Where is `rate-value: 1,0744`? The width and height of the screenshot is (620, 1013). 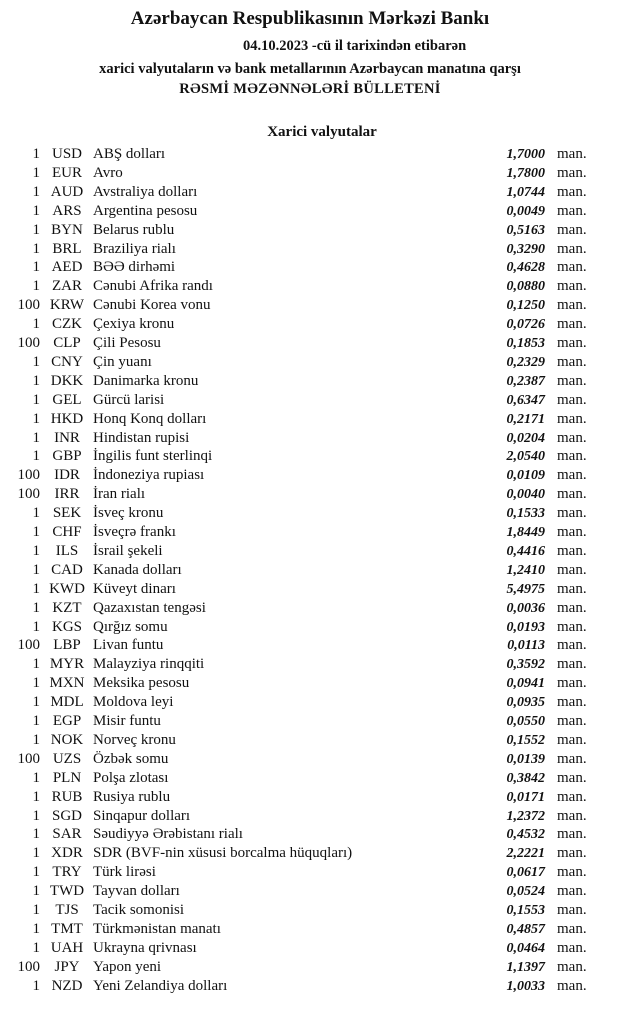 rate-value: 1,0744 is located at coordinates (526, 192).